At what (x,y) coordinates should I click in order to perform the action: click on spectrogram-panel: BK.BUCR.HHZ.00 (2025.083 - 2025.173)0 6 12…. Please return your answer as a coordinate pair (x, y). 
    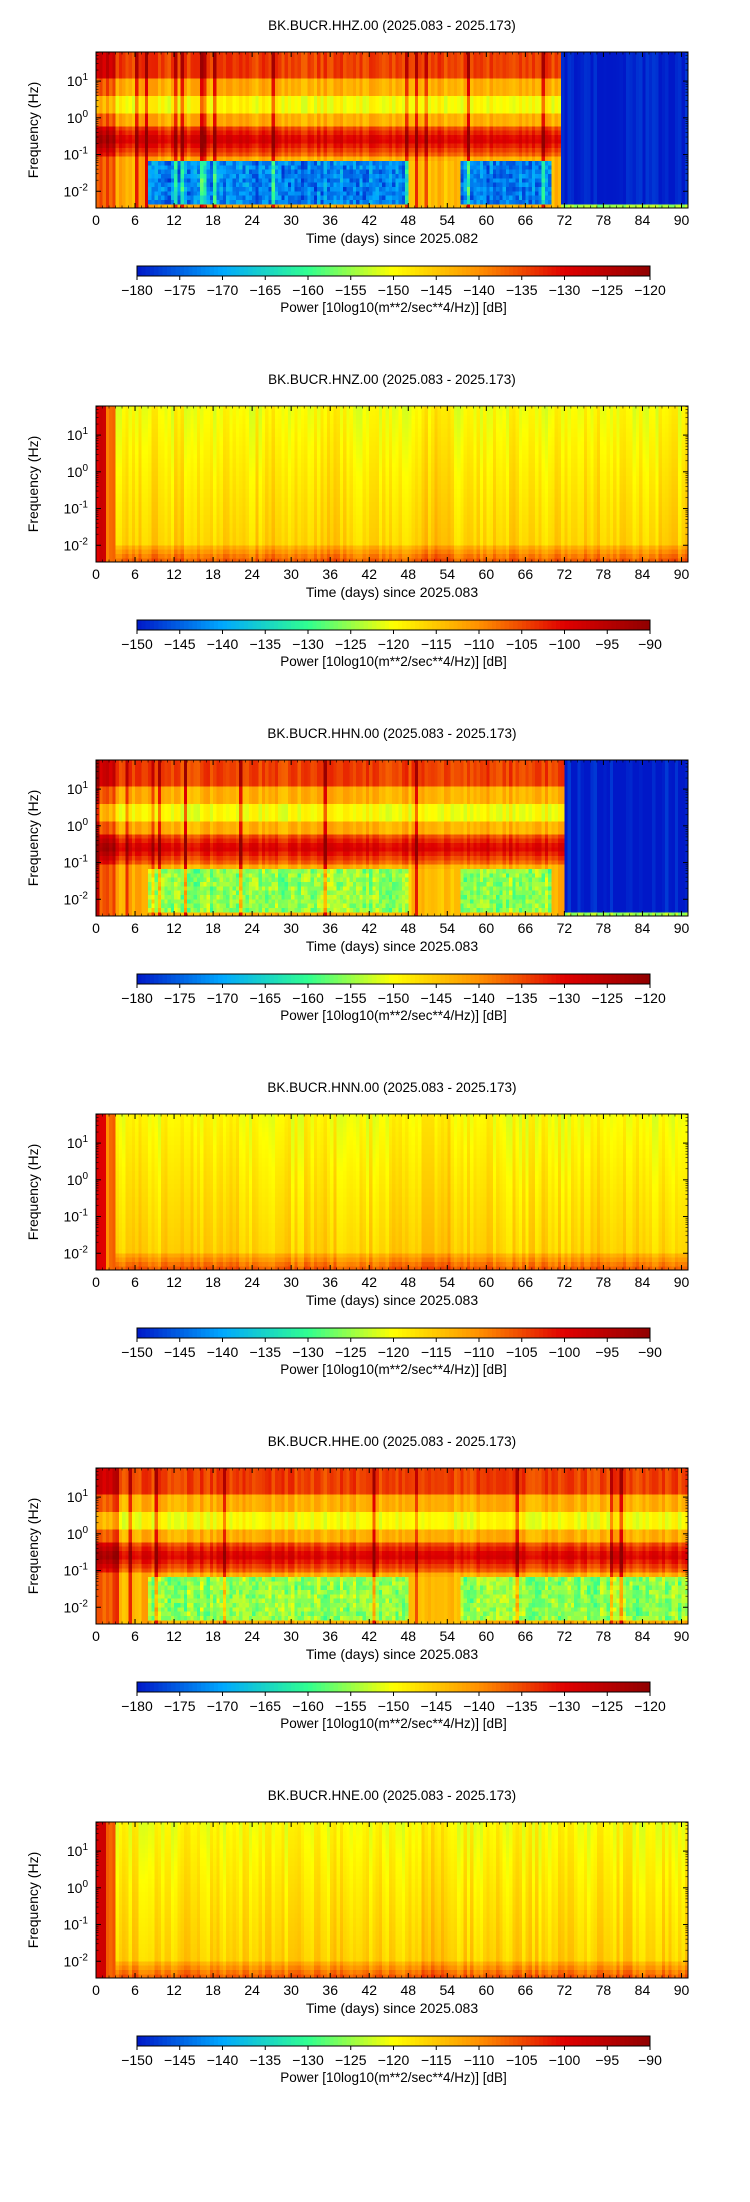
    Looking at the image, I should click on (357, 166).